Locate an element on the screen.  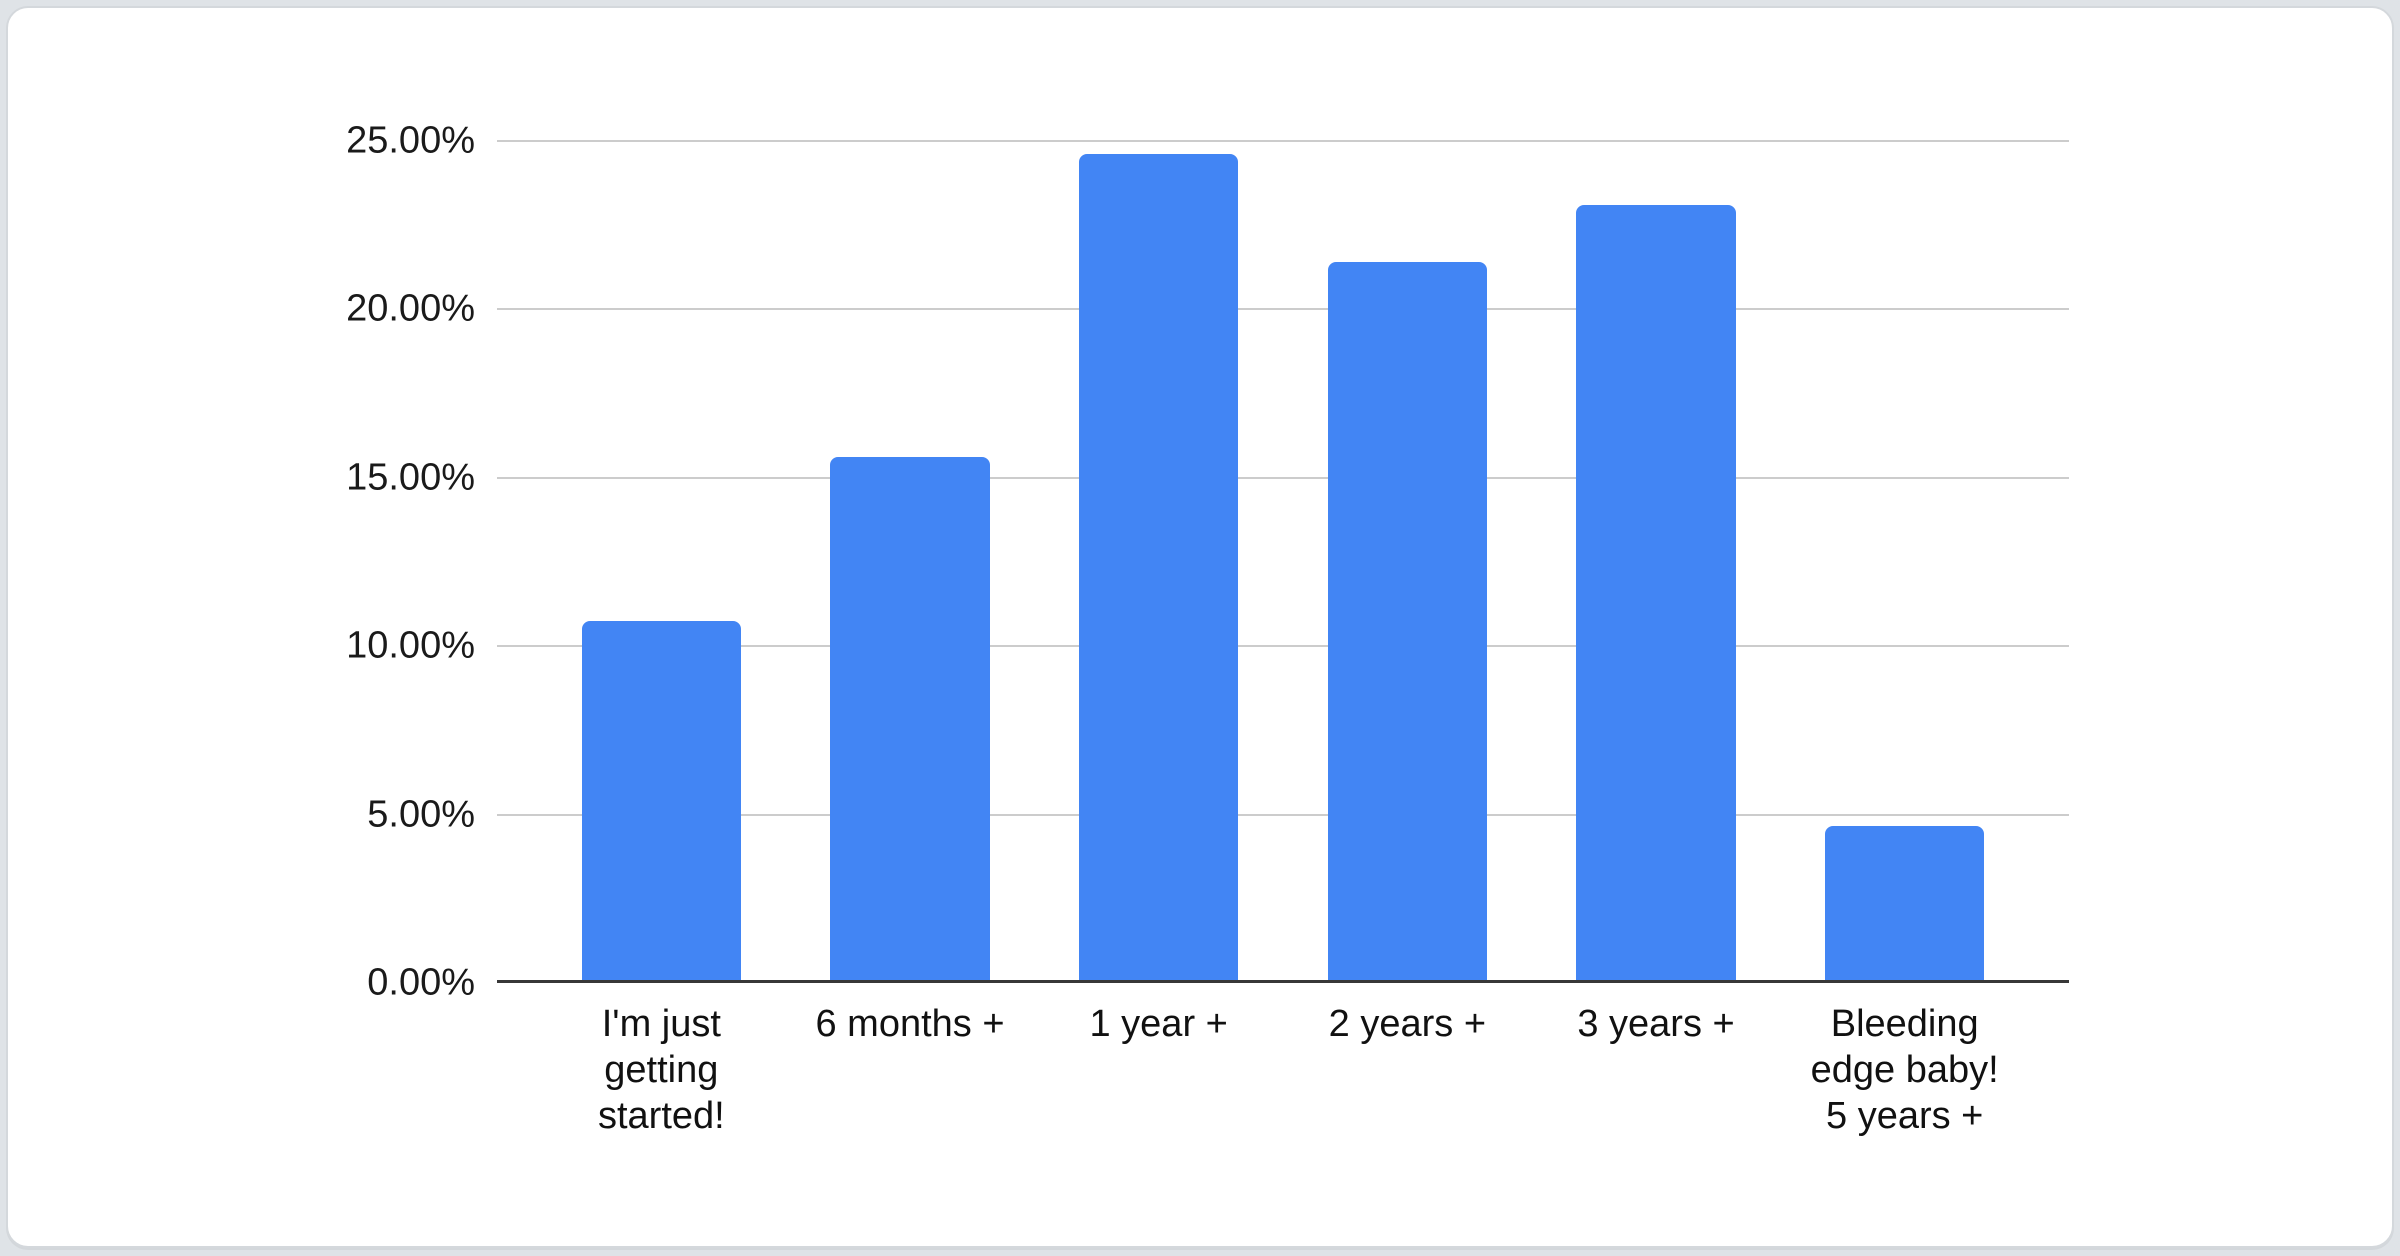
y-axis-tick-label: 5.00% is located at coordinates (421, 814).